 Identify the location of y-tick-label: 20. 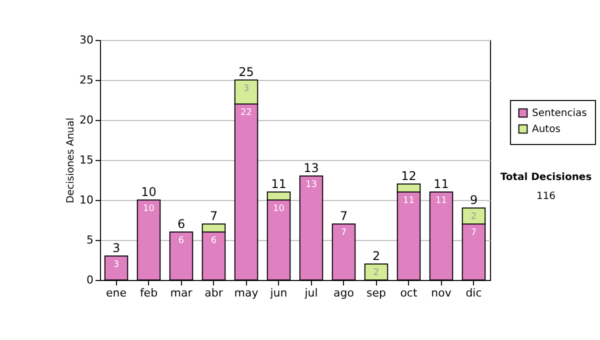
(87, 120).